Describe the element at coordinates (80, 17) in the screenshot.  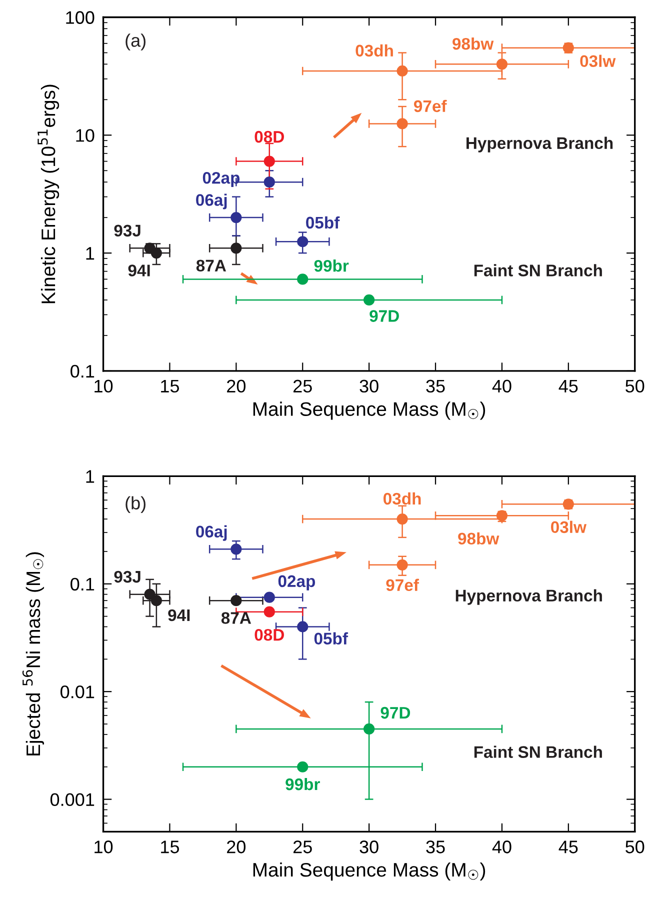
I see `y-tick-label: 100` at that location.